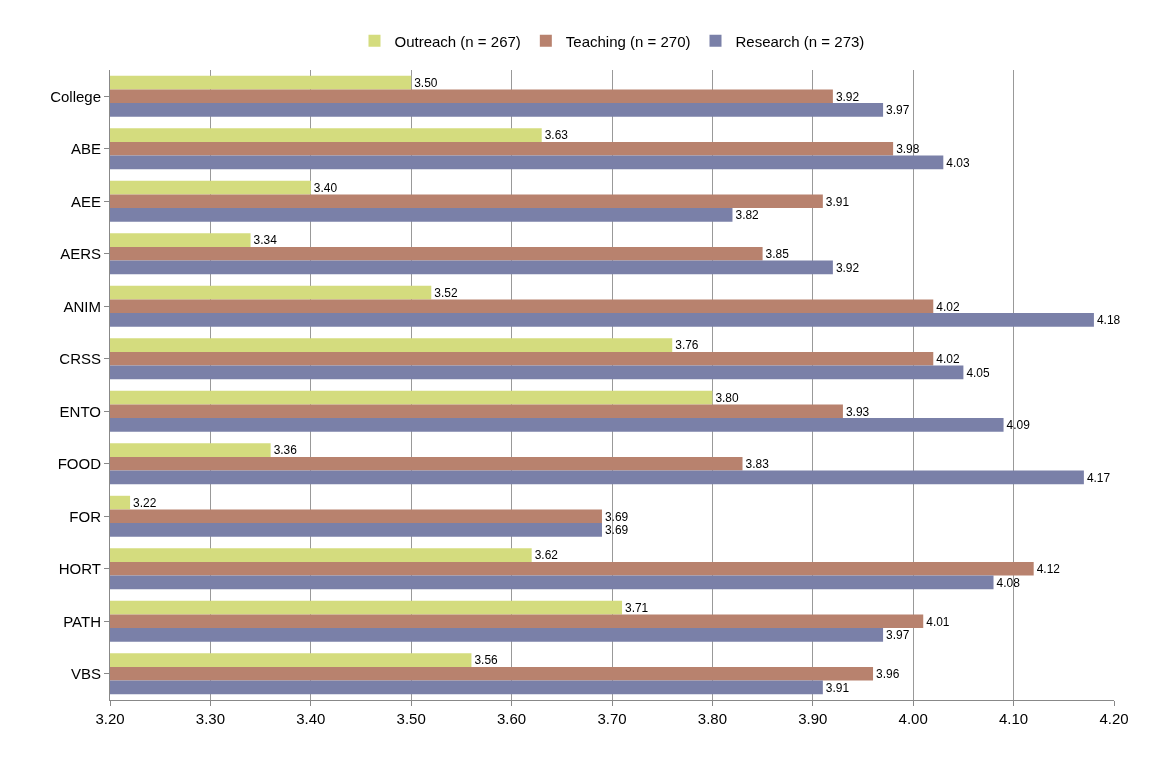 The image size is (1154, 770). Describe the element at coordinates (628, 41) in the screenshot. I see `legend-label: Teaching (n = 270)` at that location.